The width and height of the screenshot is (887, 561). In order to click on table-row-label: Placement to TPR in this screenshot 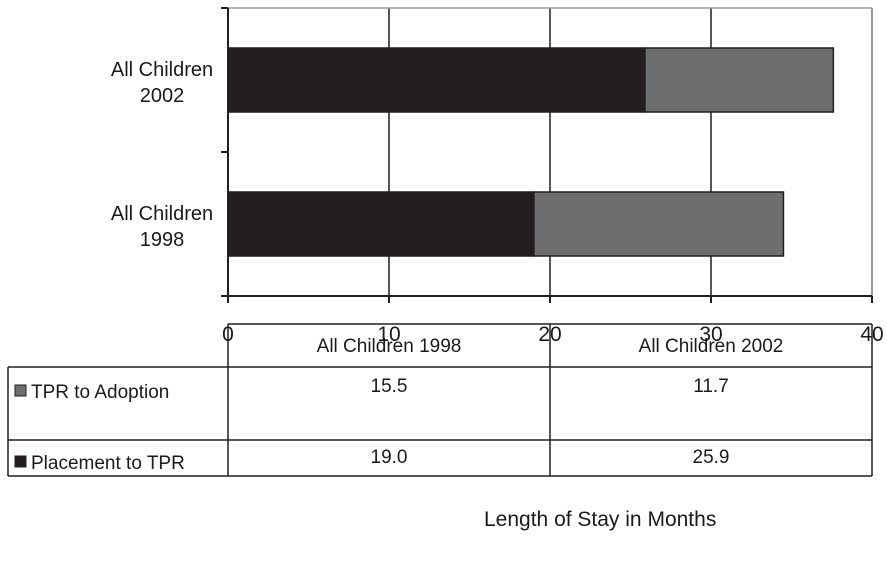, I will do `click(108, 463)`.